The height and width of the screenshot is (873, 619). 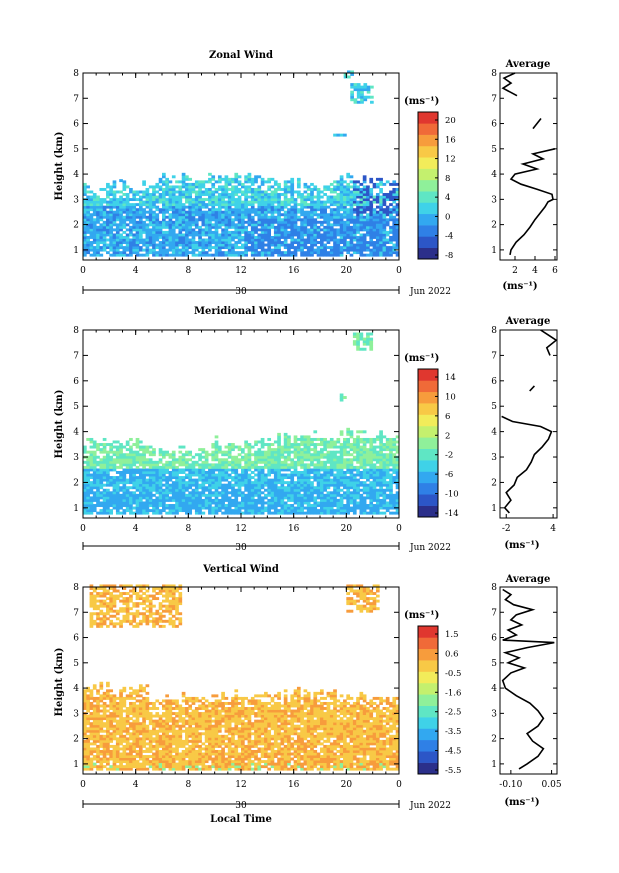 What do you see at coordinates (428, 185) in the screenshot?
I see `colorbar-swatch` at bounding box center [428, 185].